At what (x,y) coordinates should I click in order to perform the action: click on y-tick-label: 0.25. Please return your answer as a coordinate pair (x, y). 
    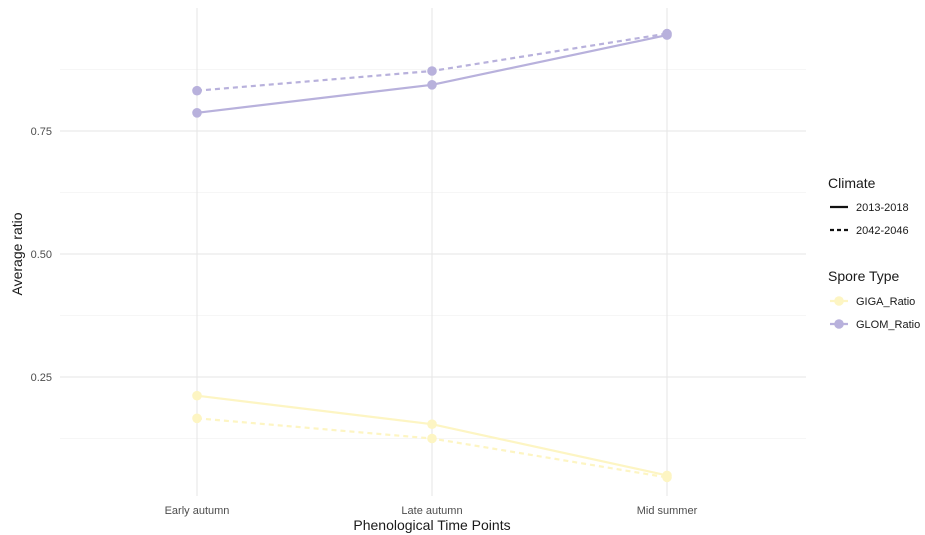
    Looking at the image, I should click on (41, 378).